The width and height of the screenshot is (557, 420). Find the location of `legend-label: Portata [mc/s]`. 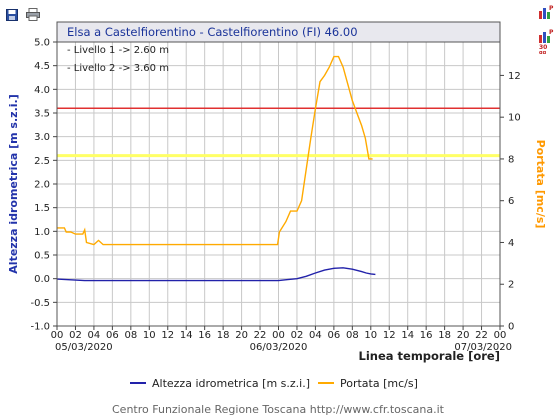

legend-label: Portata [mc/s] is located at coordinates (379, 383).